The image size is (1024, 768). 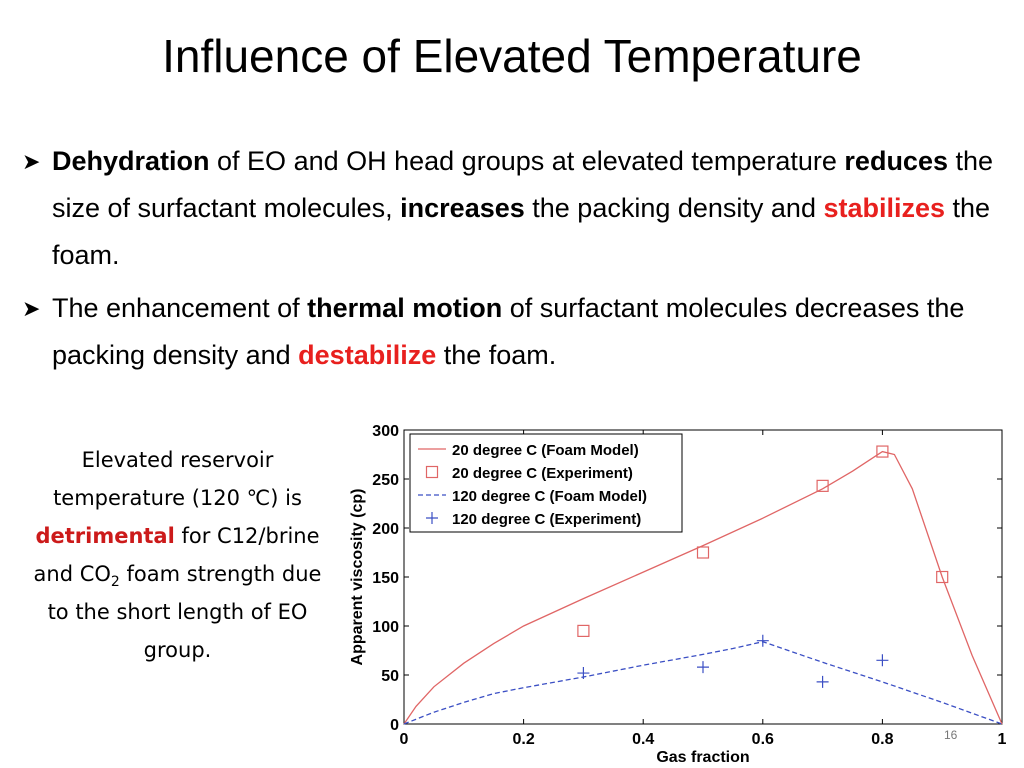 What do you see at coordinates (763, 739) in the screenshot?
I see `x-tick-label: 0.6` at bounding box center [763, 739].